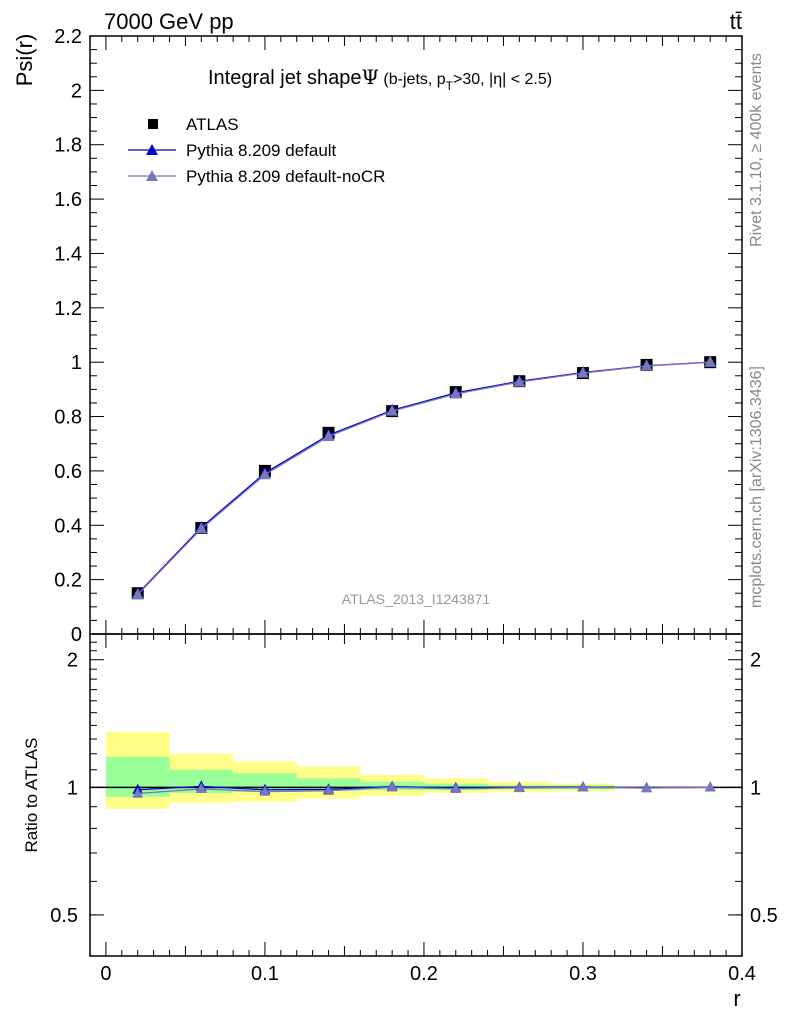 This screenshot has height=1024, width=786. What do you see at coordinates (424, 974) in the screenshot?
I see `xtick-label: 0.2` at bounding box center [424, 974].